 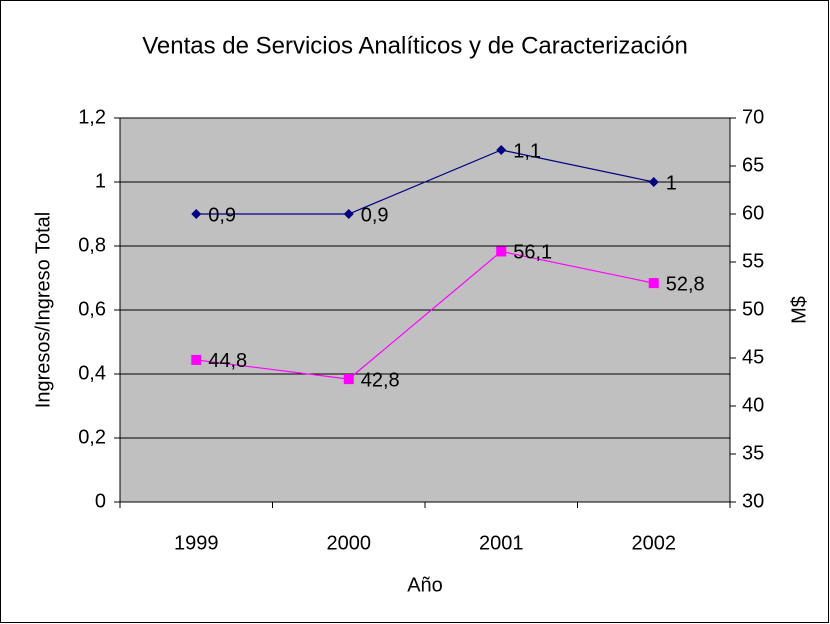 I want to click on y-tick-label: 0,6, so click(x=92, y=309).